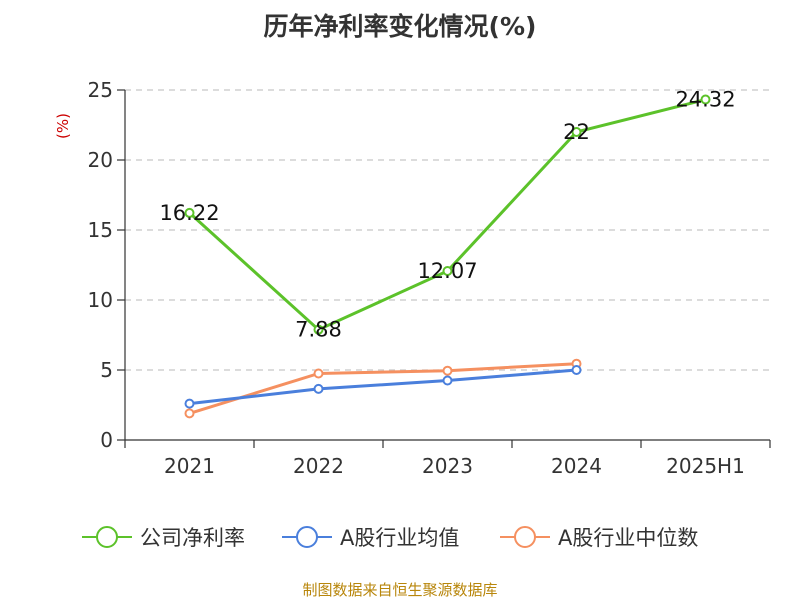 Image resolution: width=800 pixels, height=600 pixels. What do you see at coordinates (447, 380) in the screenshot?
I see `series-1-point-2023` at bounding box center [447, 380].